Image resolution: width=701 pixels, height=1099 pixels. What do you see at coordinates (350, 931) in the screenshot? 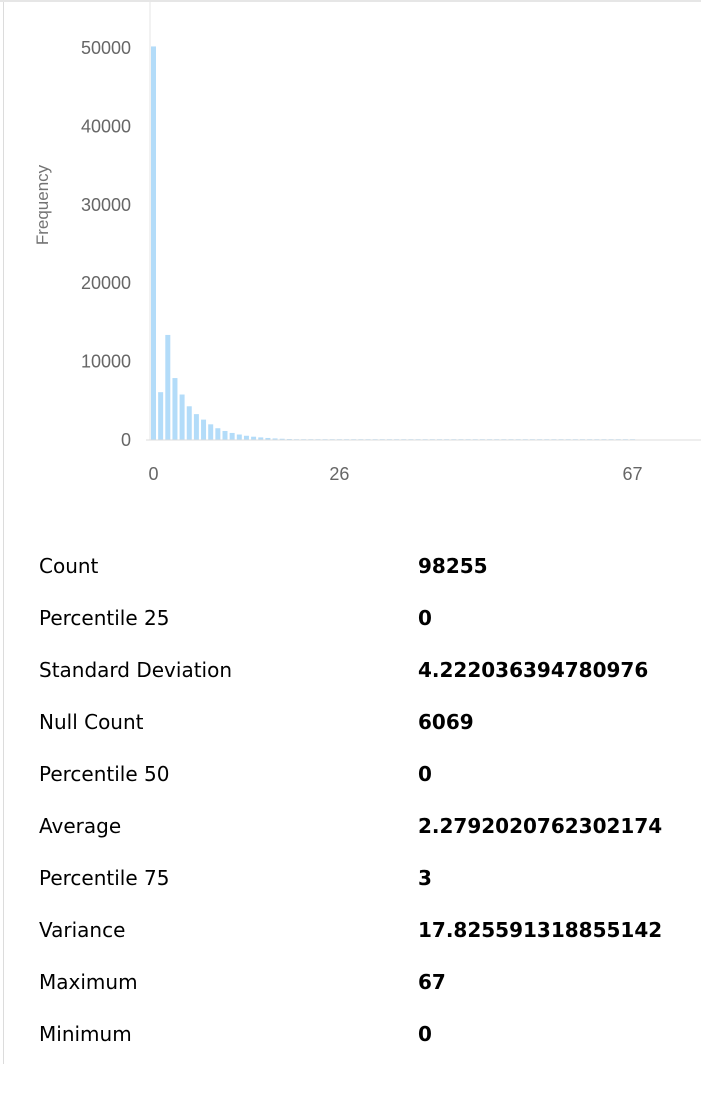
I see `stat-row-variance: Variance 17.825591318855142` at bounding box center [350, 931].